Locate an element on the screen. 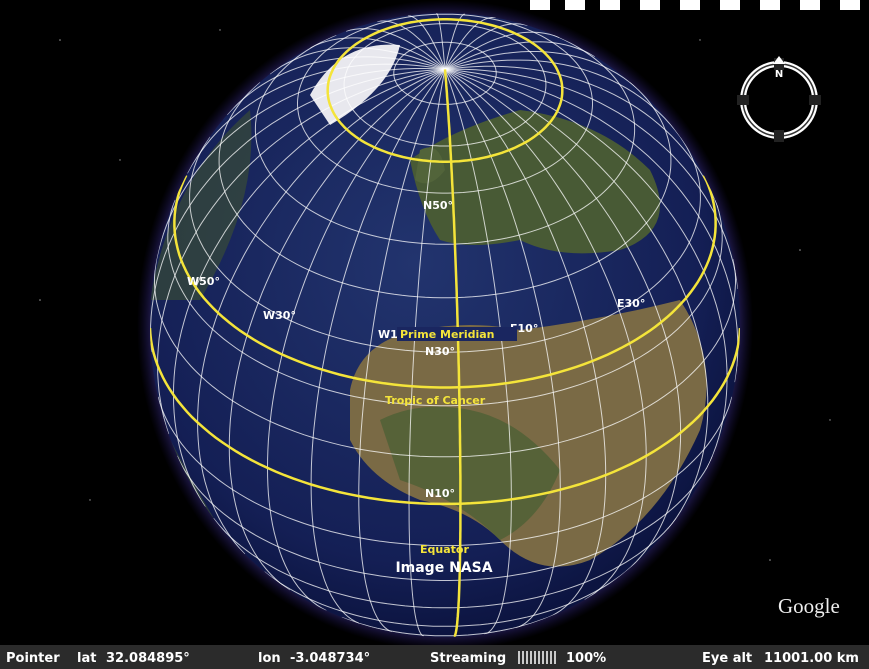  status-text: lon is located at coordinates (269, 658).